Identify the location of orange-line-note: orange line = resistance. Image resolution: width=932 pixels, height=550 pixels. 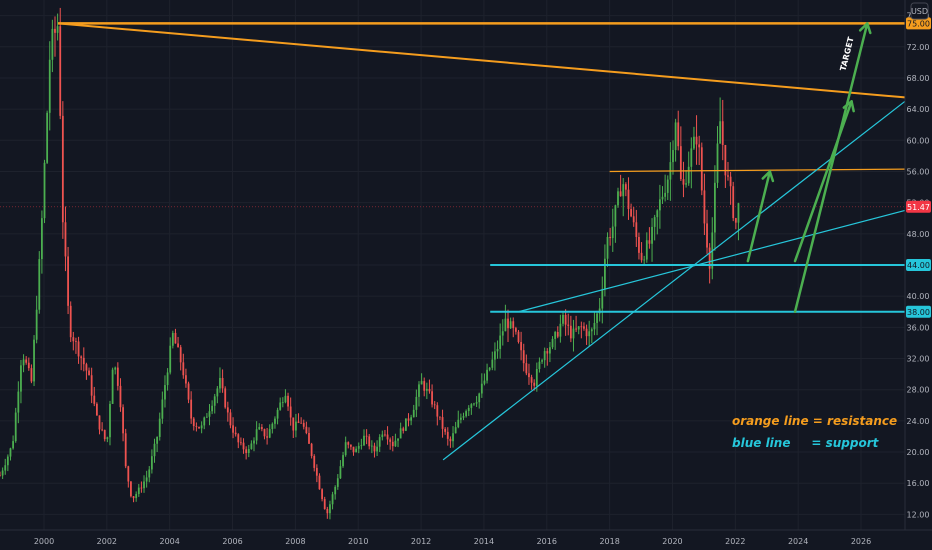
(814, 421).